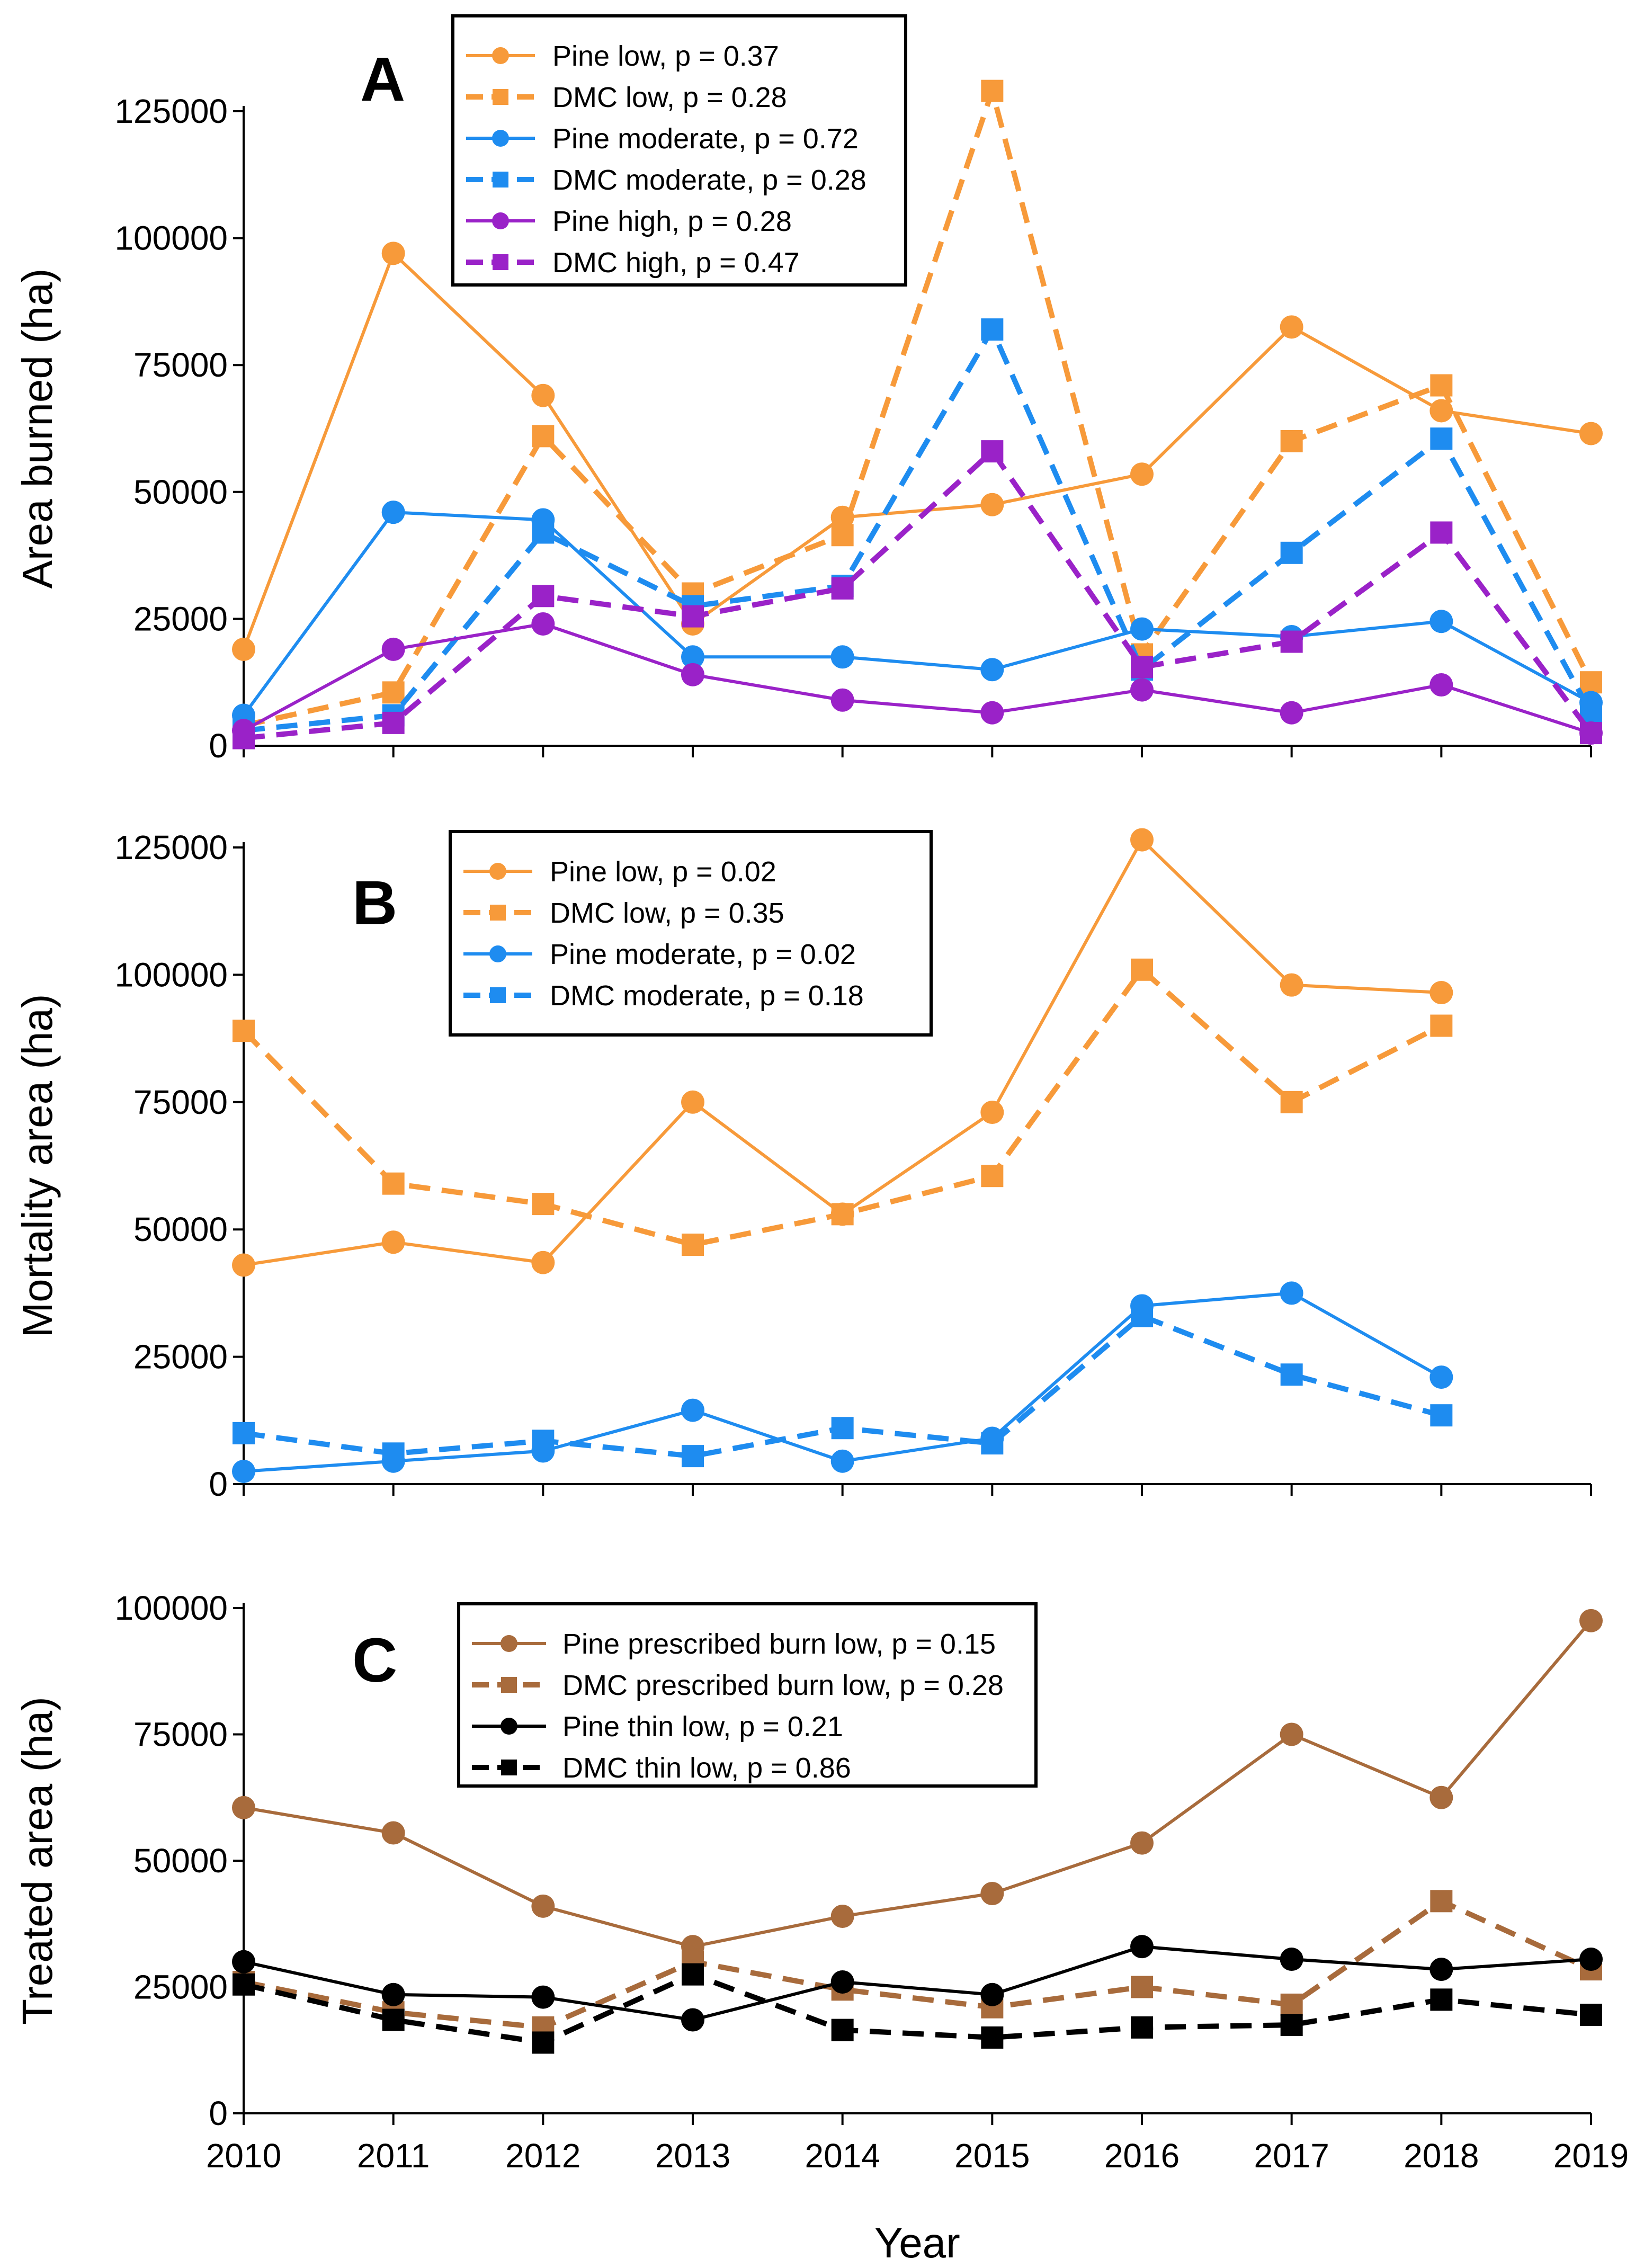 This screenshot has width=1644, height=2268. What do you see at coordinates (218, 746) in the screenshot?
I see `y-tick-label: 0` at bounding box center [218, 746].